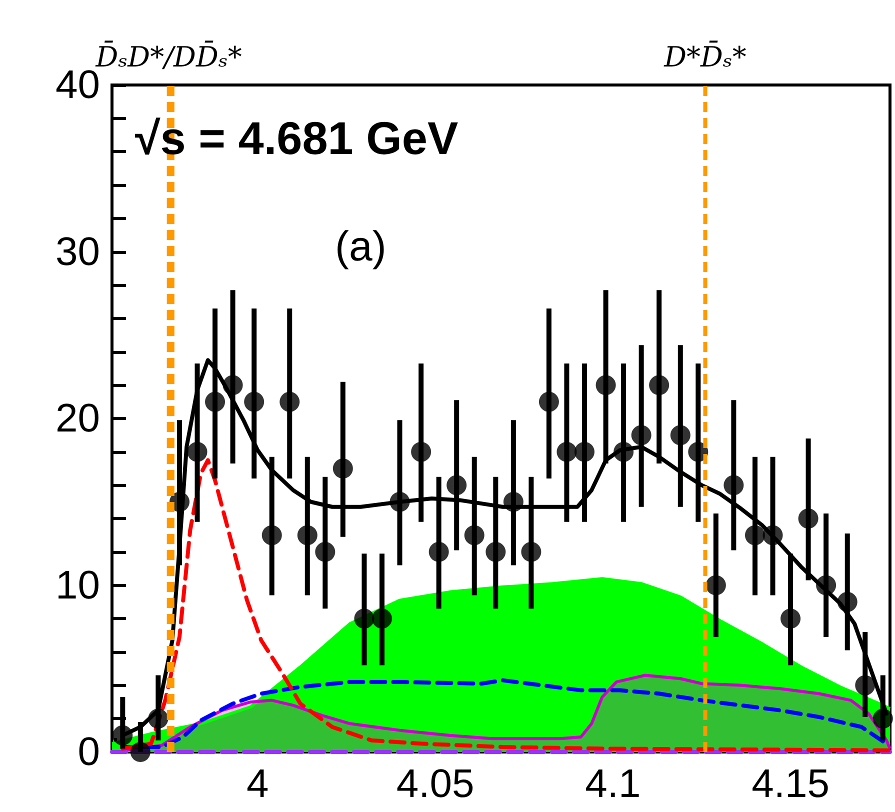  Describe the element at coordinates (78, 585) in the screenshot. I see `y-tick-label: 10` at that location.